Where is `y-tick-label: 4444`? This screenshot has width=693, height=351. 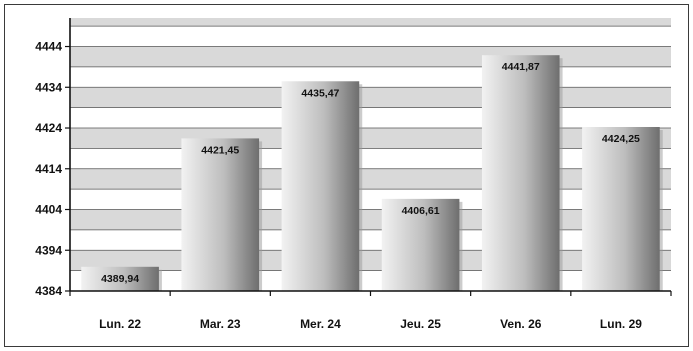
y-tick-label: 4444 is located at coordinates (48, 47).